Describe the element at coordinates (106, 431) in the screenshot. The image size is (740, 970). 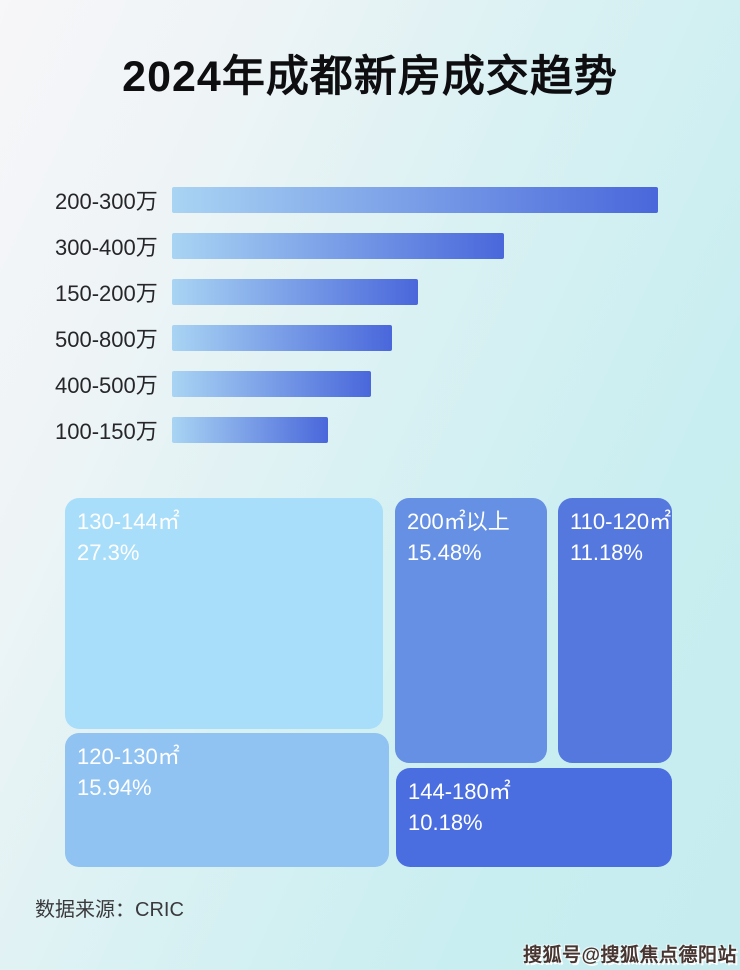
I see `bar-category-label: 100-150万` at that location.